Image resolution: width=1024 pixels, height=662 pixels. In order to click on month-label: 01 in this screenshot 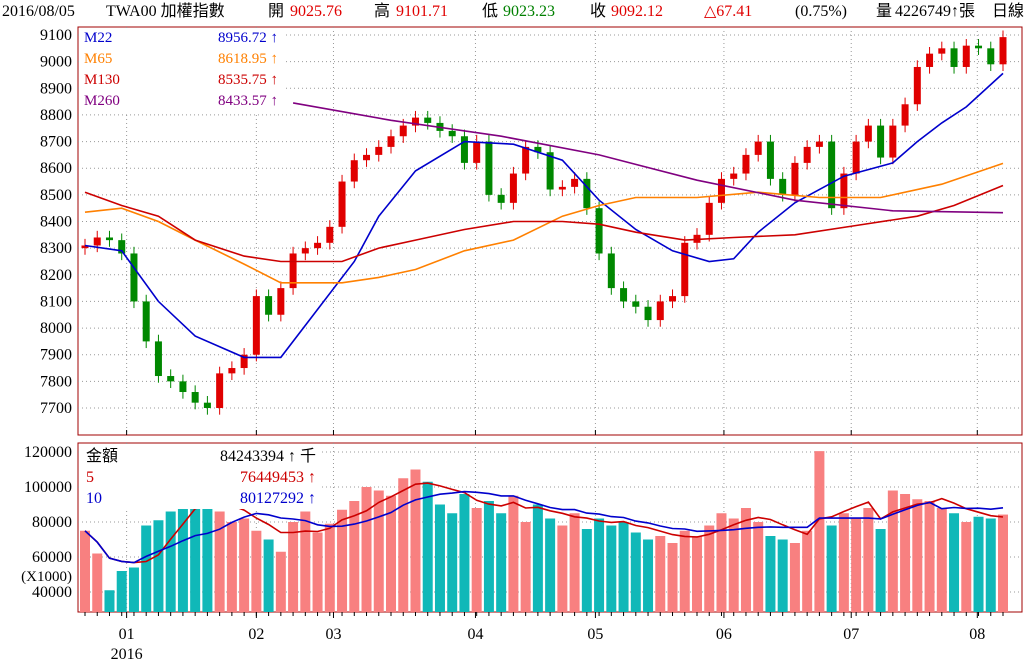, I will do `click(127, 634)`.